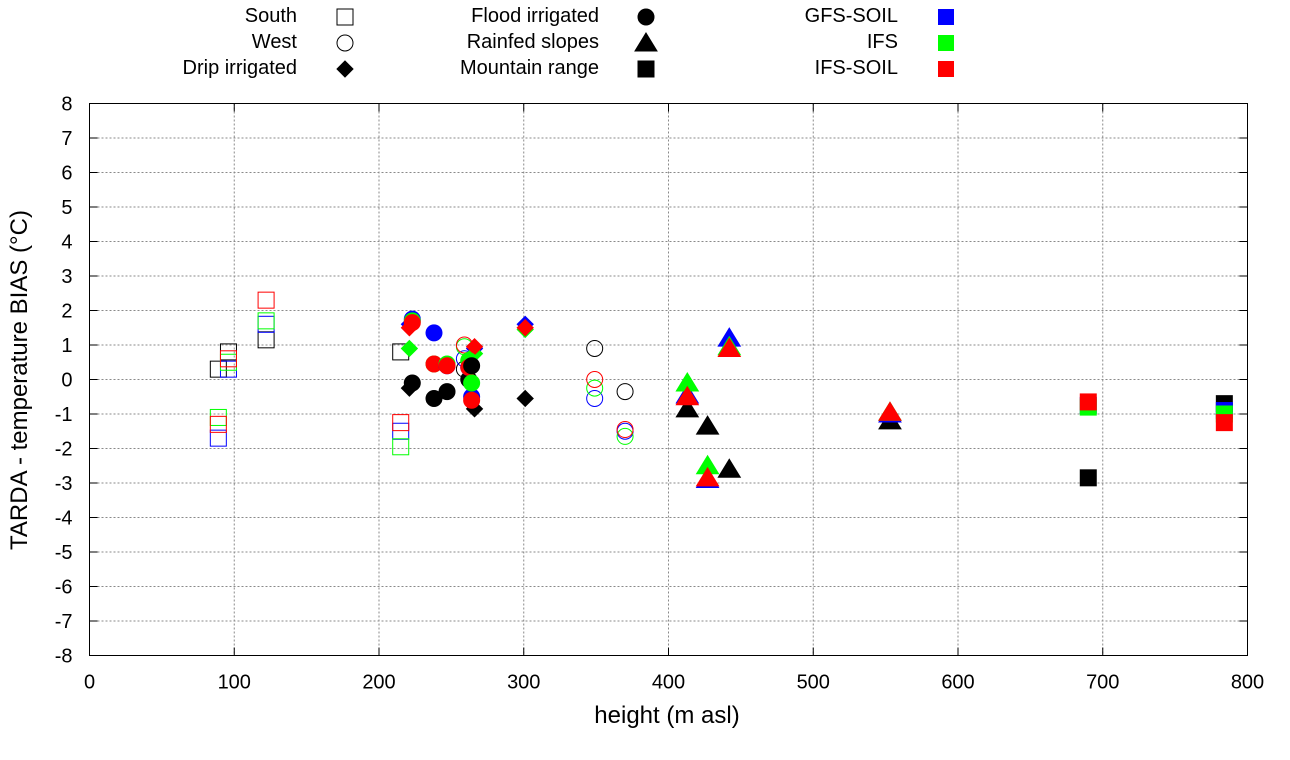  Describe the element at coordinates (66, 346) in the screenshot. I see `y-tick-label: 1` at that location.